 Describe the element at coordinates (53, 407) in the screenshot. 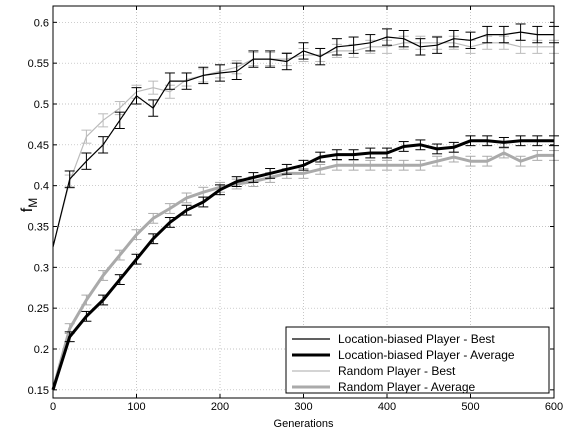

I see `x-tick-label: 0` at that location.